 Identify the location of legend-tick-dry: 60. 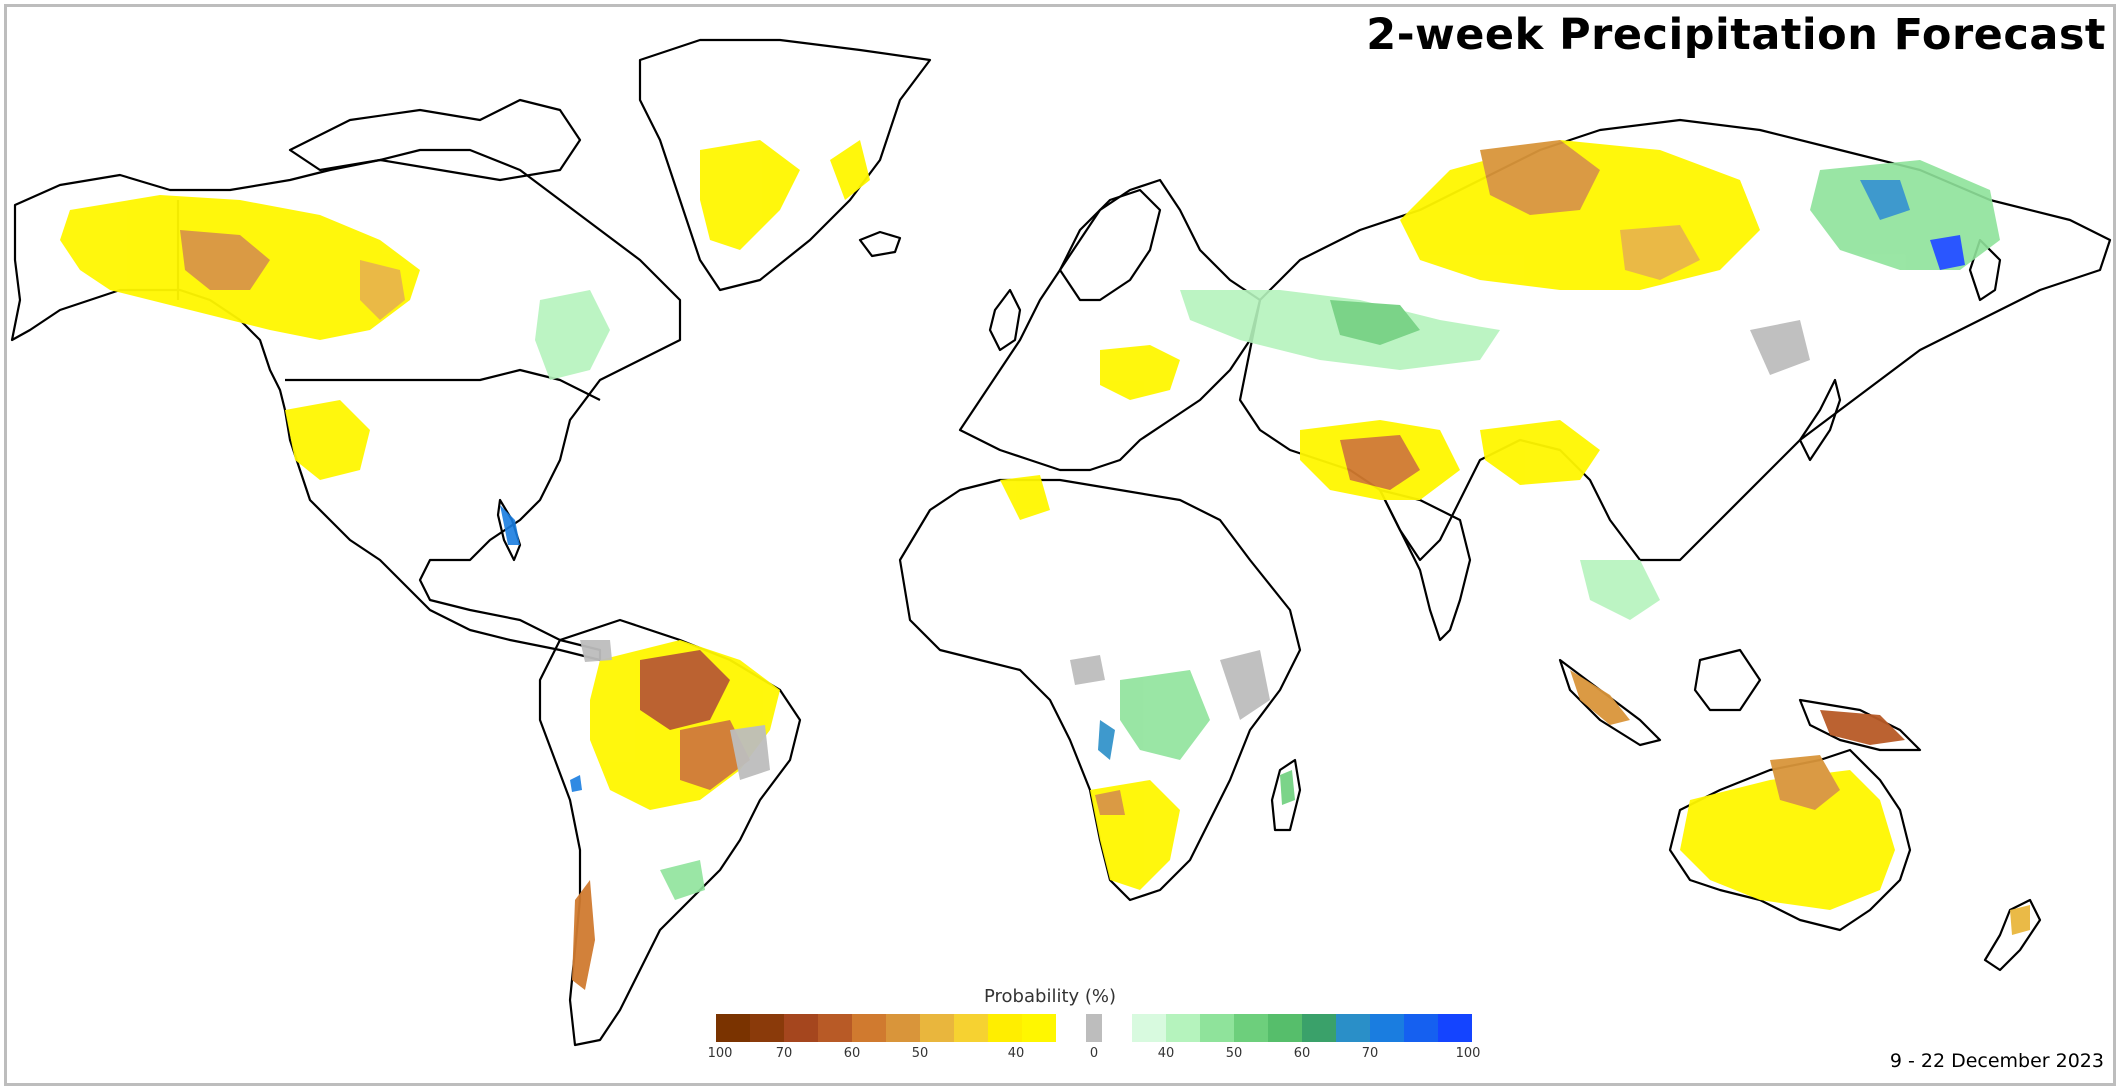
(852, 1053).